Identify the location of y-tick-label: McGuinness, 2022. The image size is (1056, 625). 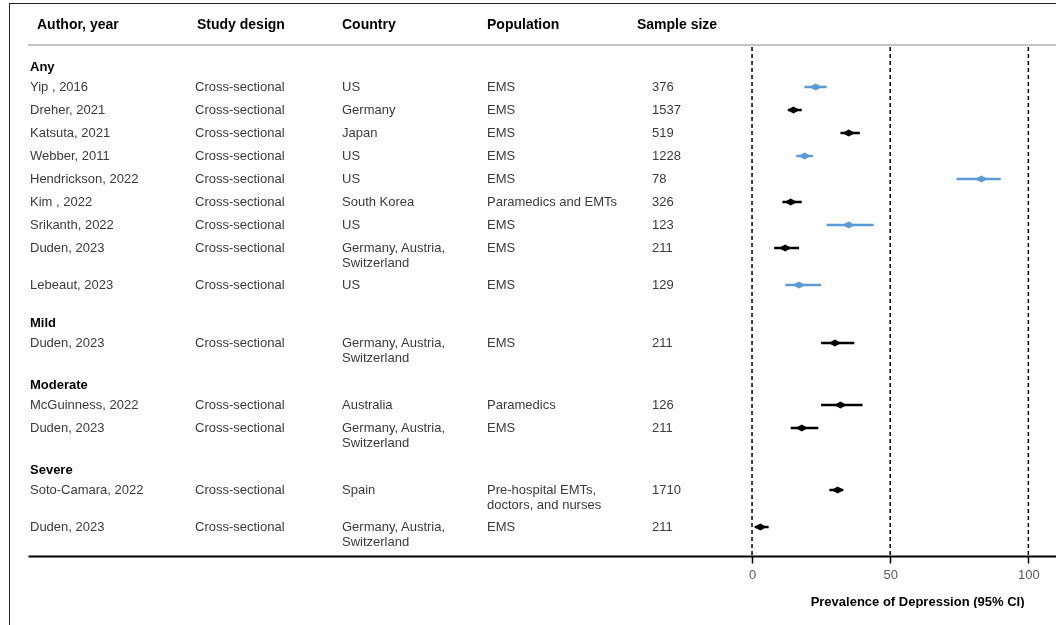
(84, 404).